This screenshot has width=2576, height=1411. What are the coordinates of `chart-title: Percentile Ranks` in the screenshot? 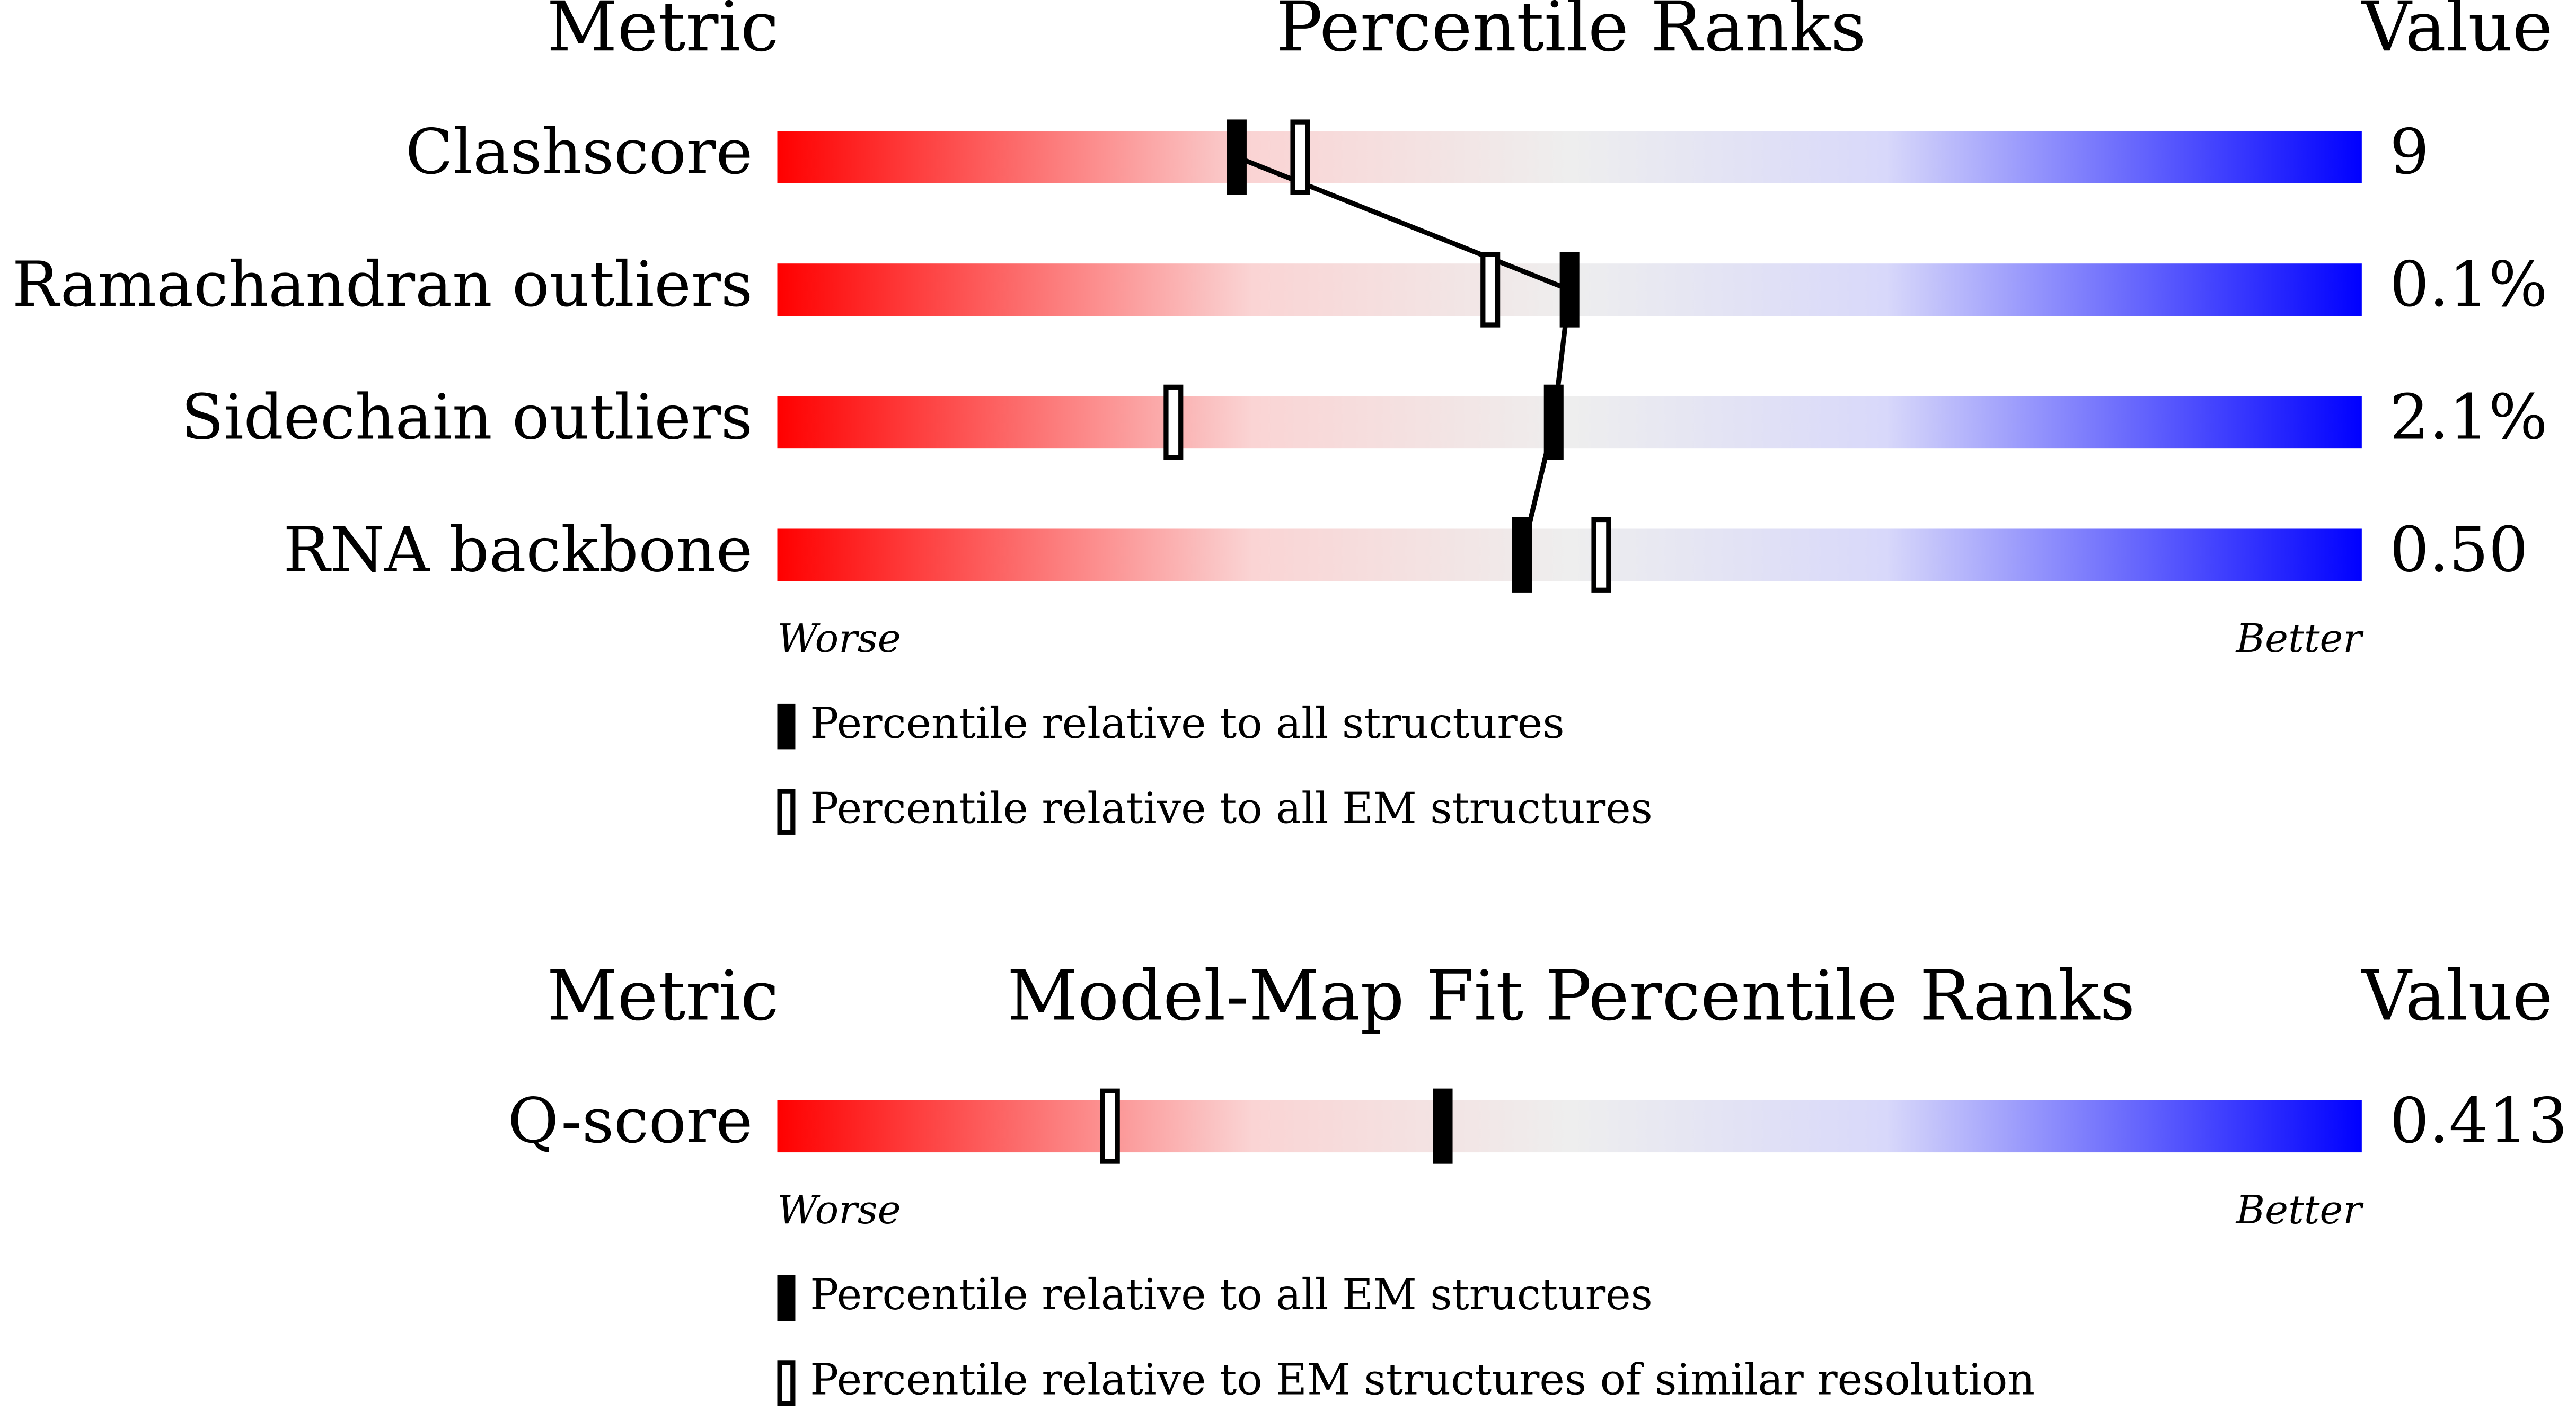 It's located at (1571, 33).